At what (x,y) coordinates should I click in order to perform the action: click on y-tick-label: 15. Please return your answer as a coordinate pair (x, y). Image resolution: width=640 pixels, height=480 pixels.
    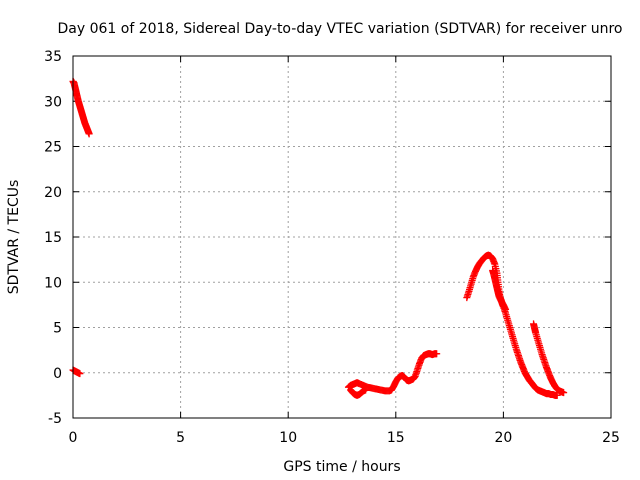
    Looking at the image, I should click on (53, 238).